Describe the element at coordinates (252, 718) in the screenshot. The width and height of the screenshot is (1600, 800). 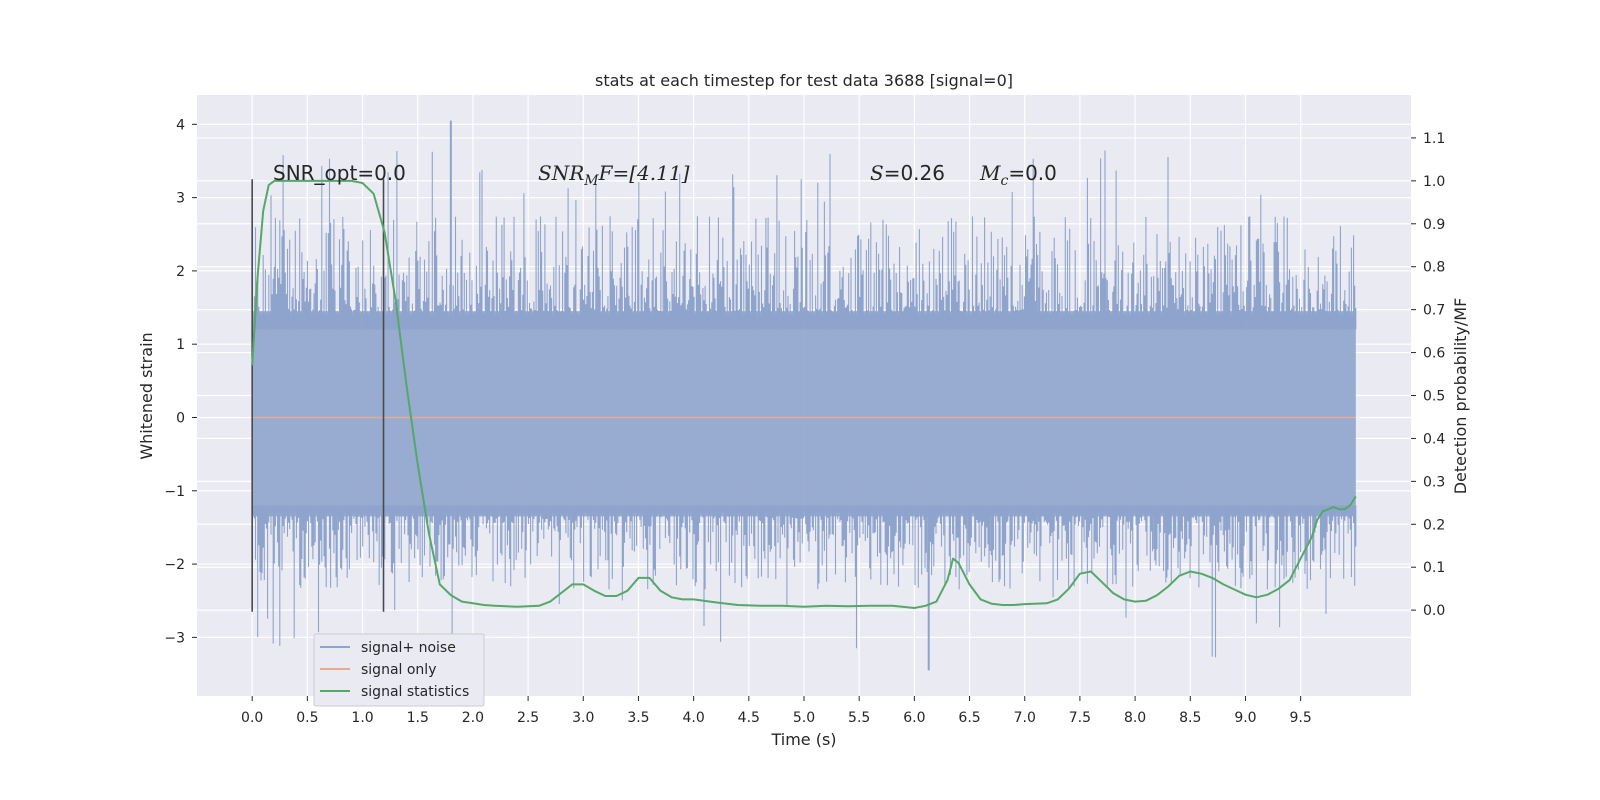
I see `x-tick-label: 0.0` at that location.